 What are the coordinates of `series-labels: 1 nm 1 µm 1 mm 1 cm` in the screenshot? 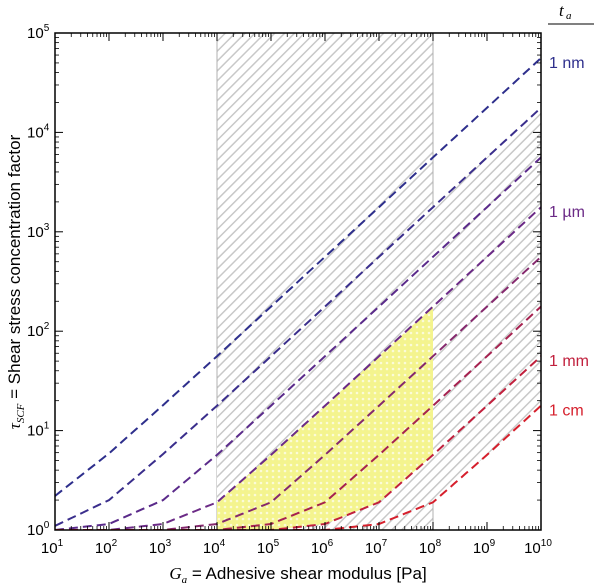 It's located at (569, 237).